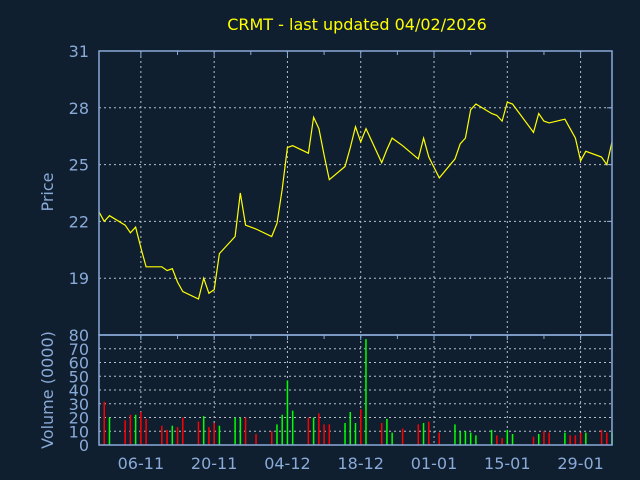  I want to click on price-tick-label: 19, so click(79, 278).